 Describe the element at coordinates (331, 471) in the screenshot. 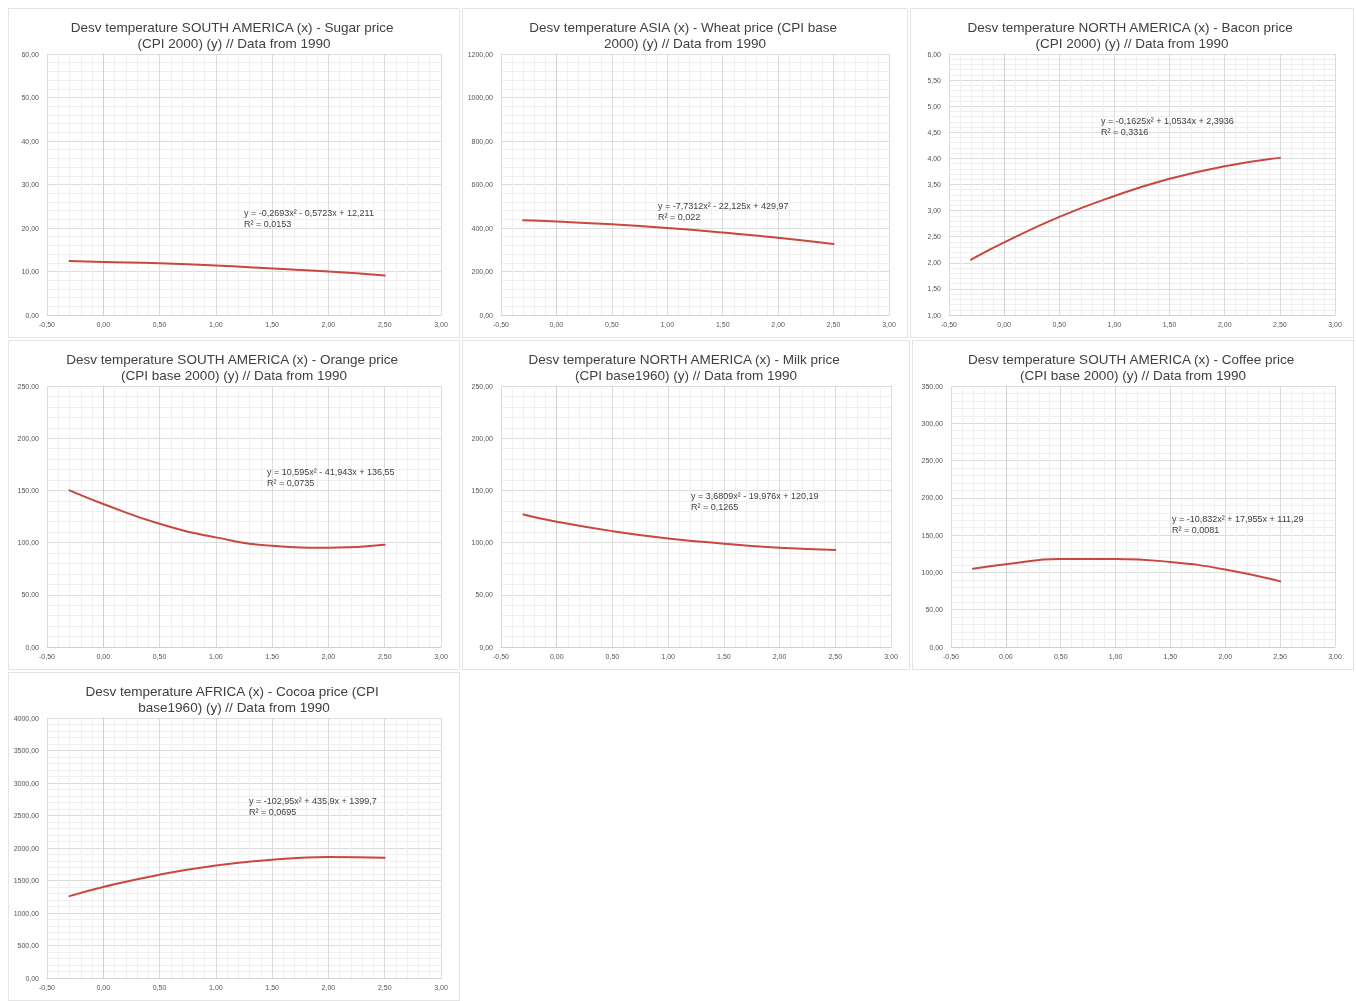

I see `annotation: y = 10,595x² - 41,943x + 136,55` at that location.